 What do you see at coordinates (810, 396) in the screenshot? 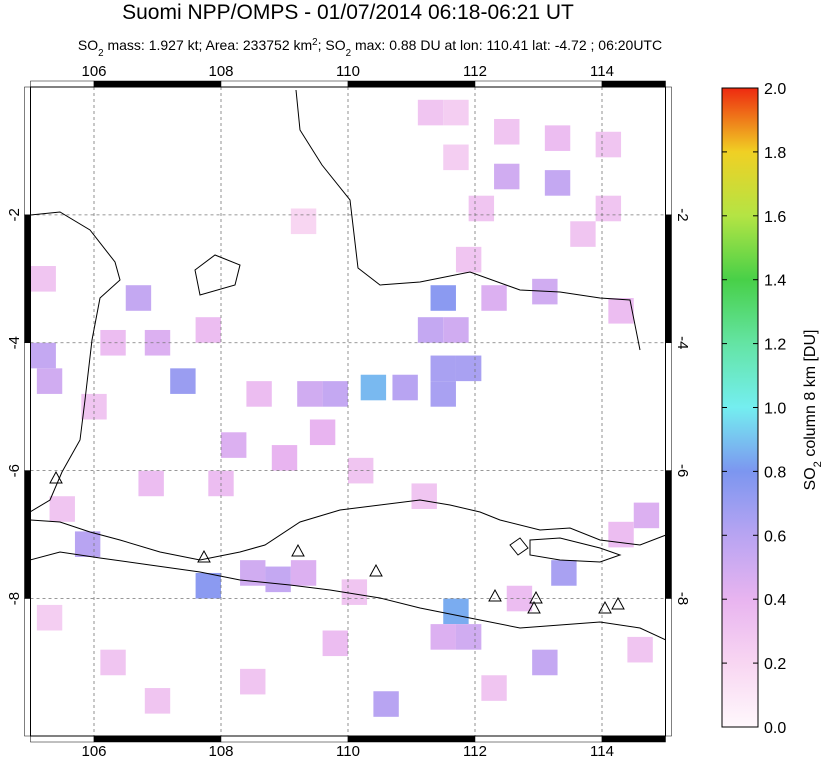
I see `text-segment: column 8 km [DU]` at bounding box center [810, 396].